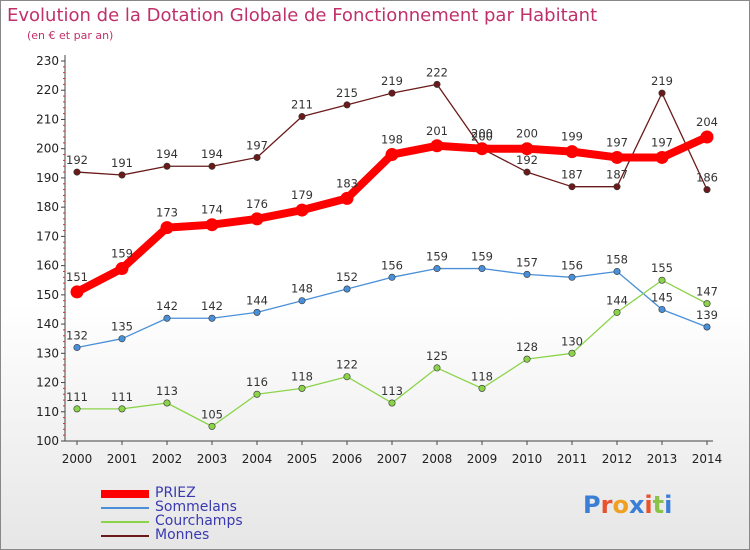 The image size is (750, 550). I want to click on data-label-priez: 198, so click(392, 140).